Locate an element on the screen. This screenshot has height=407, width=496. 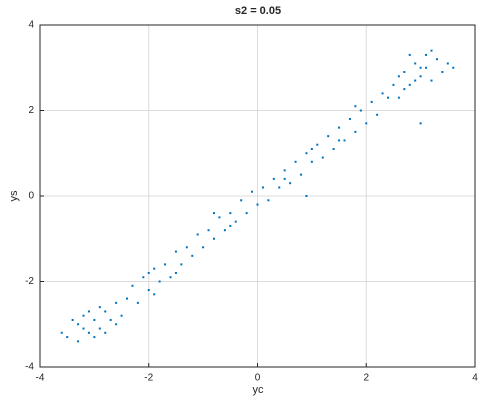
x-axis-label: yc is located at coordinates (259, 390).